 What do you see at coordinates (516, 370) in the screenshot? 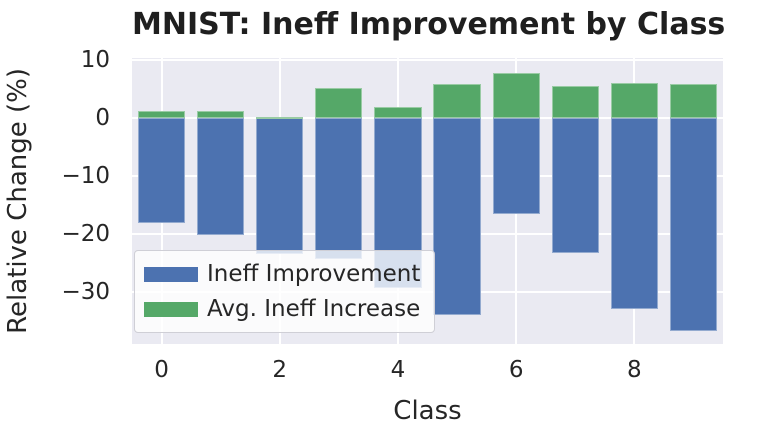
I see `x-tick-label: 6` at bounding box center [516, 370].